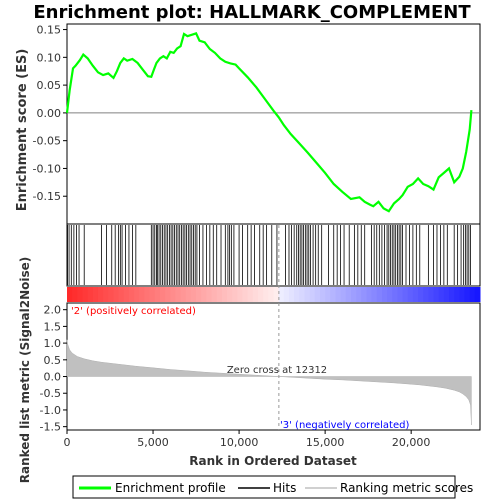 The image size is (500, 500). Describe the element at coordinates (277, 370) in the screenshot. I see `zero-cross-label: Zero cross at 12312` at that location.